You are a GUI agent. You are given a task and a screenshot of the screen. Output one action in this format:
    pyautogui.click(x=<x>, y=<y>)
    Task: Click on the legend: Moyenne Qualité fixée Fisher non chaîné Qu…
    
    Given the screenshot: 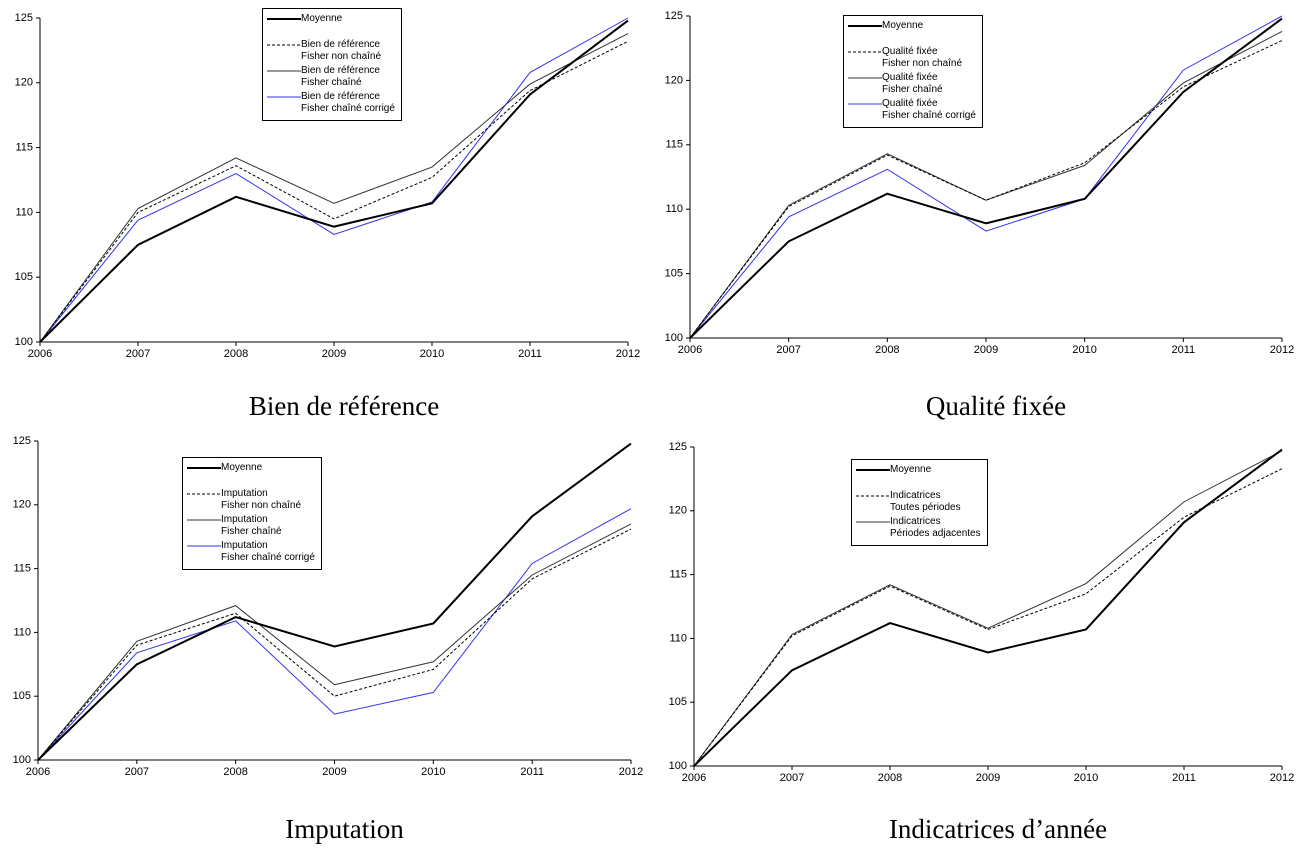 What is the action you would take?
    pyautogui.click(x=913, y=71)
    